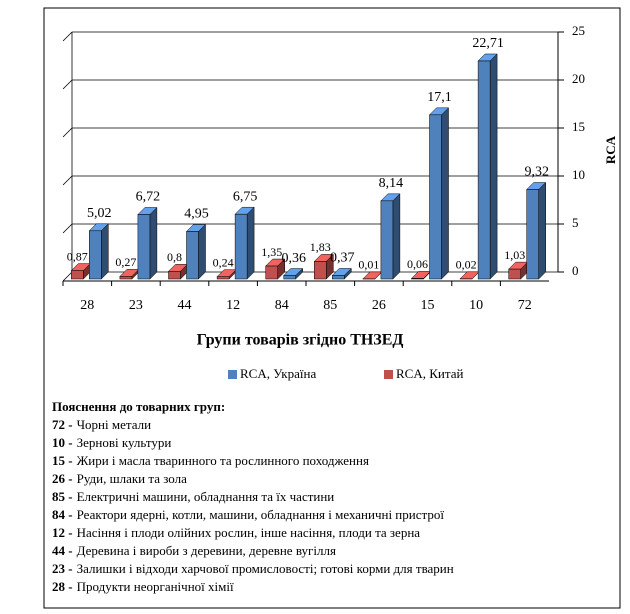  Describe the element at coordinates (514, 255) in the screenshot. I see `data-label: 1,03` at that location.